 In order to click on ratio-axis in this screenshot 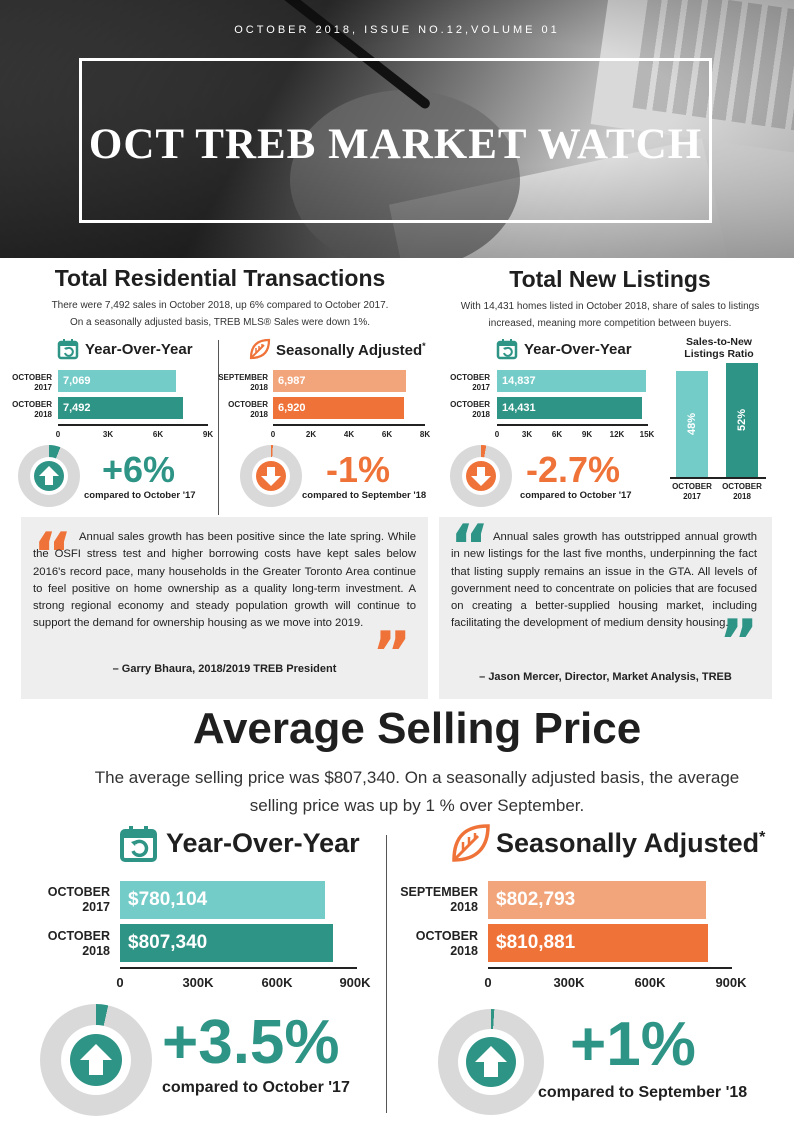, I will do `click(718, 478)`.